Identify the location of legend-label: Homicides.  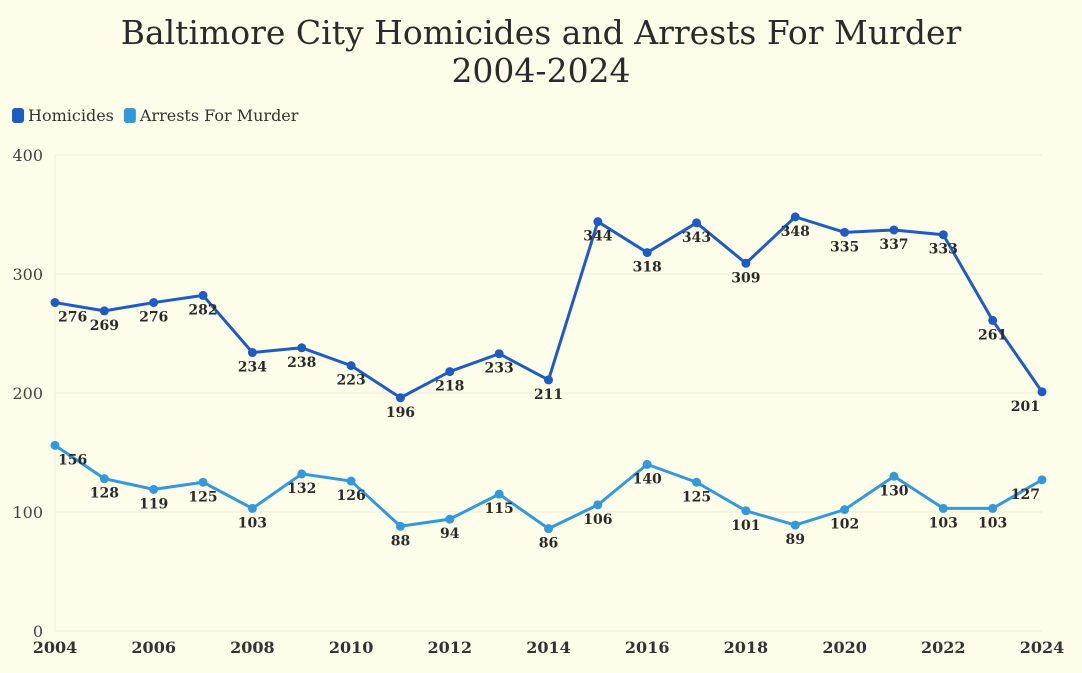
(71, 115).